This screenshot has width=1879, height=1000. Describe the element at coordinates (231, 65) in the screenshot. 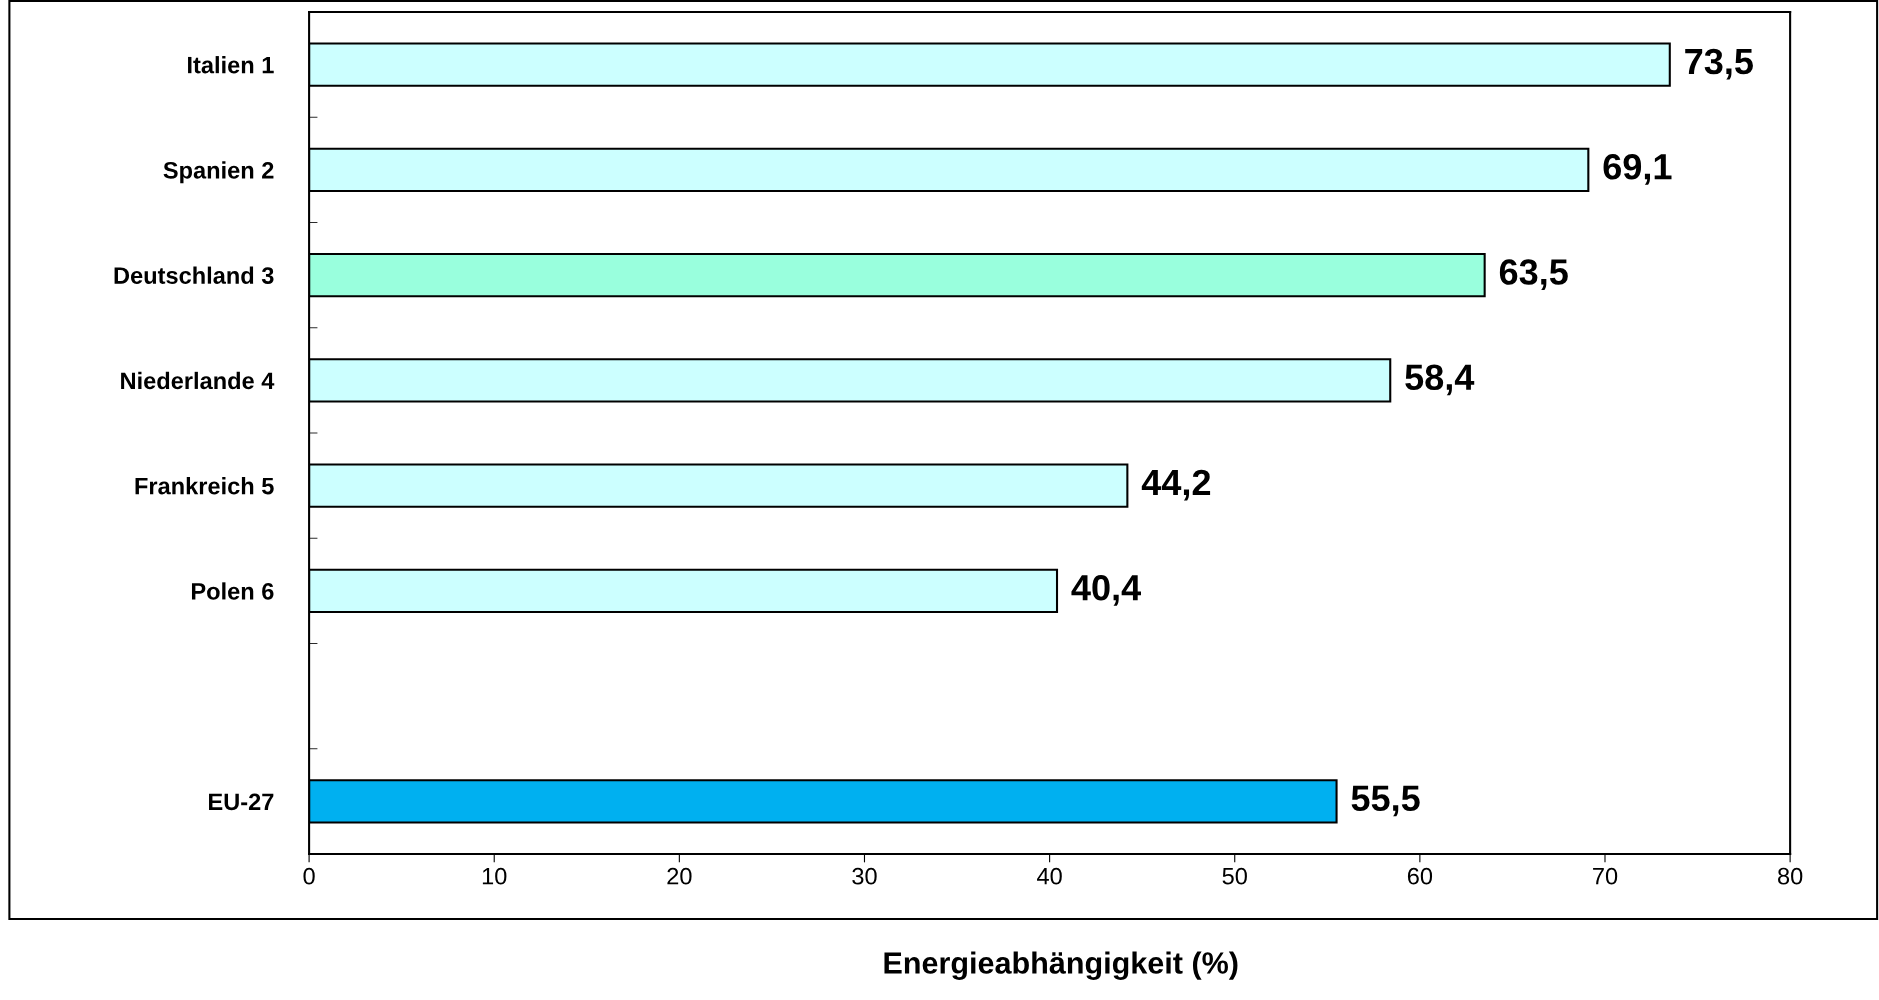

I see `y-tick-label: Italien 1` at that location.